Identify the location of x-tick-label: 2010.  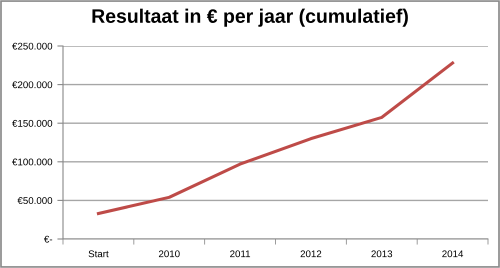
(169, 254).